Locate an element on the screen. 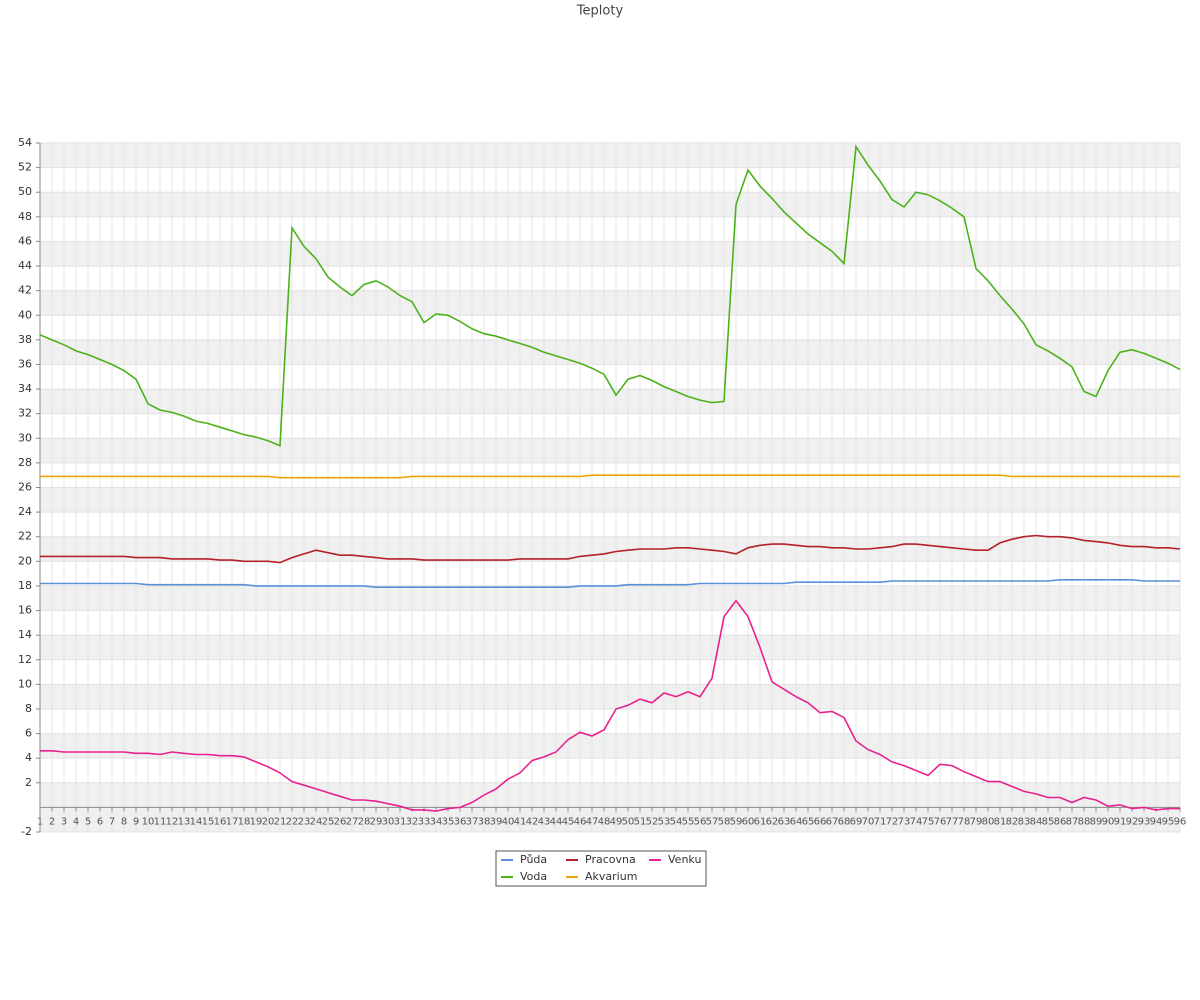 The image size is (1200, 1000). x-tick-label: 21 is located at coordinates (280, 821).